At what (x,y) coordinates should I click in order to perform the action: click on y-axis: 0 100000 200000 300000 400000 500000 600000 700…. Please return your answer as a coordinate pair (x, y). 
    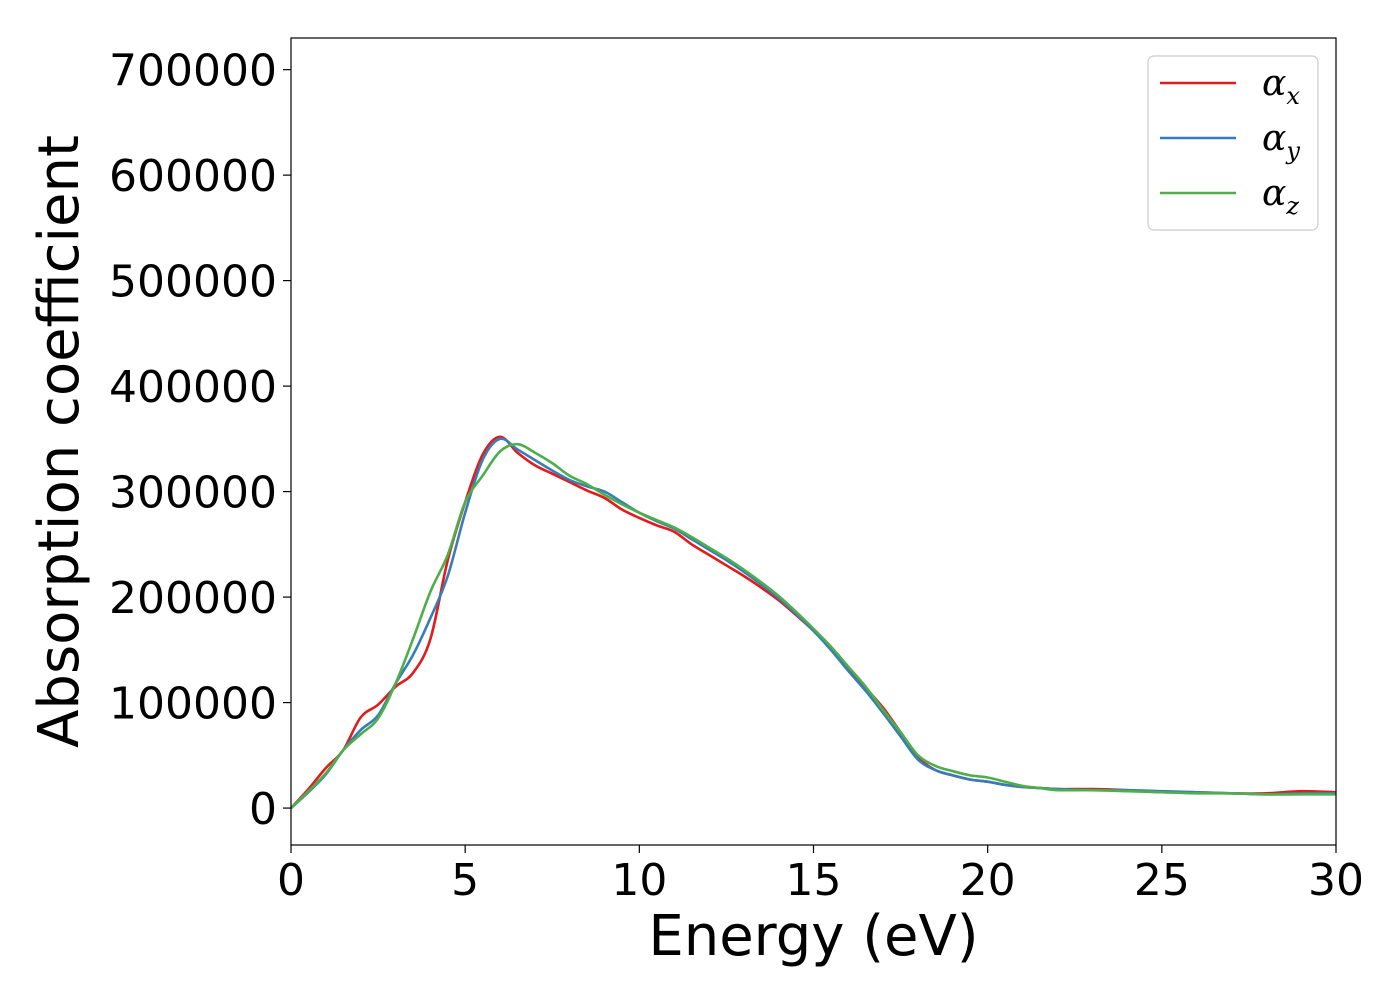
    Looking at the image, I should click on (200, 440).